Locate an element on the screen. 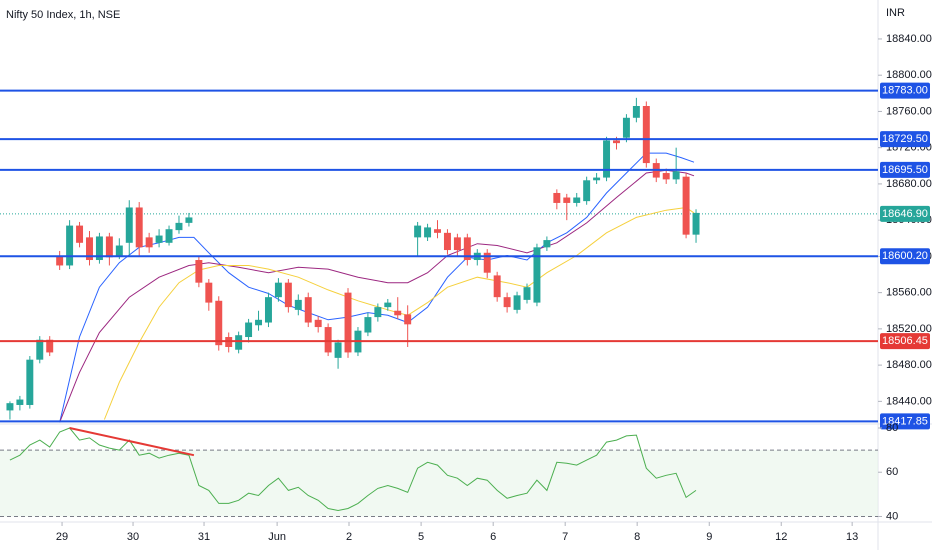 The width and height of the screenshot is (932, 550). currency: INR is located at coordinates (895, 13).